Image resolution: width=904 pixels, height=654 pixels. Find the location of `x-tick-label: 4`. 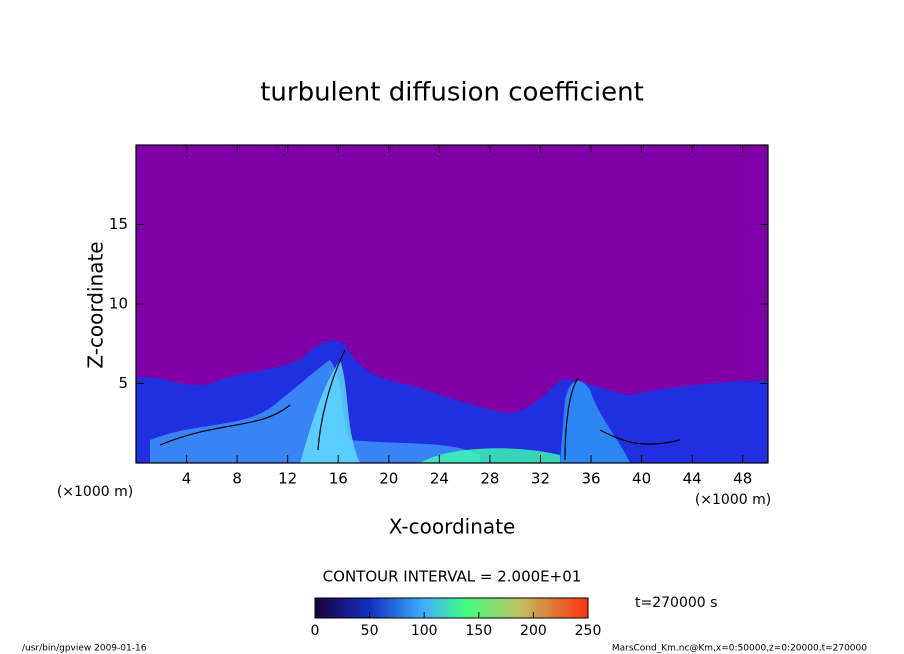

x-tick-label: 4 is located at coordinates (187, 479).